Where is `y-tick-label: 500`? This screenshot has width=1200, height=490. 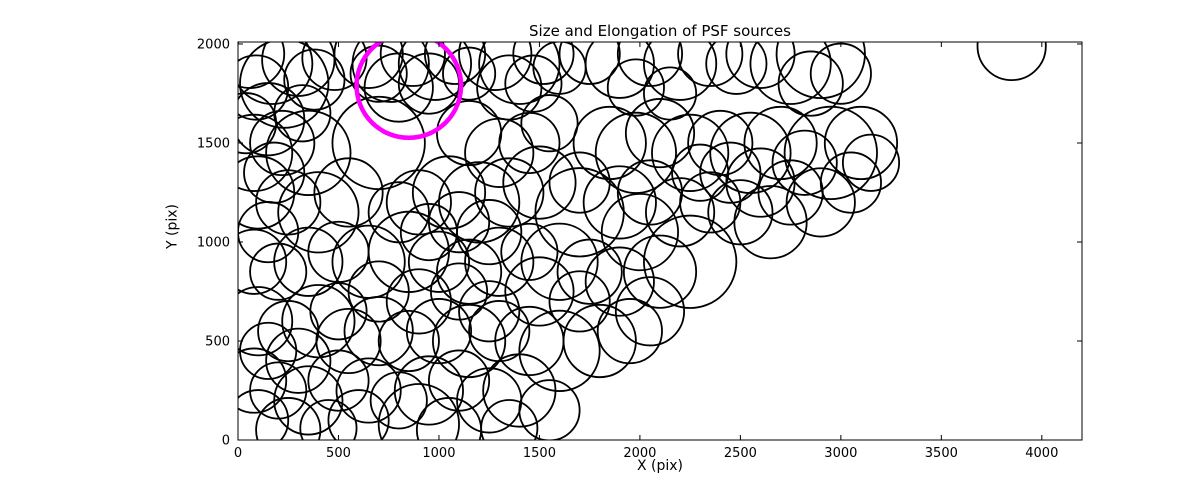 y-tick-label: 500 is located at coordinates (217, 341).